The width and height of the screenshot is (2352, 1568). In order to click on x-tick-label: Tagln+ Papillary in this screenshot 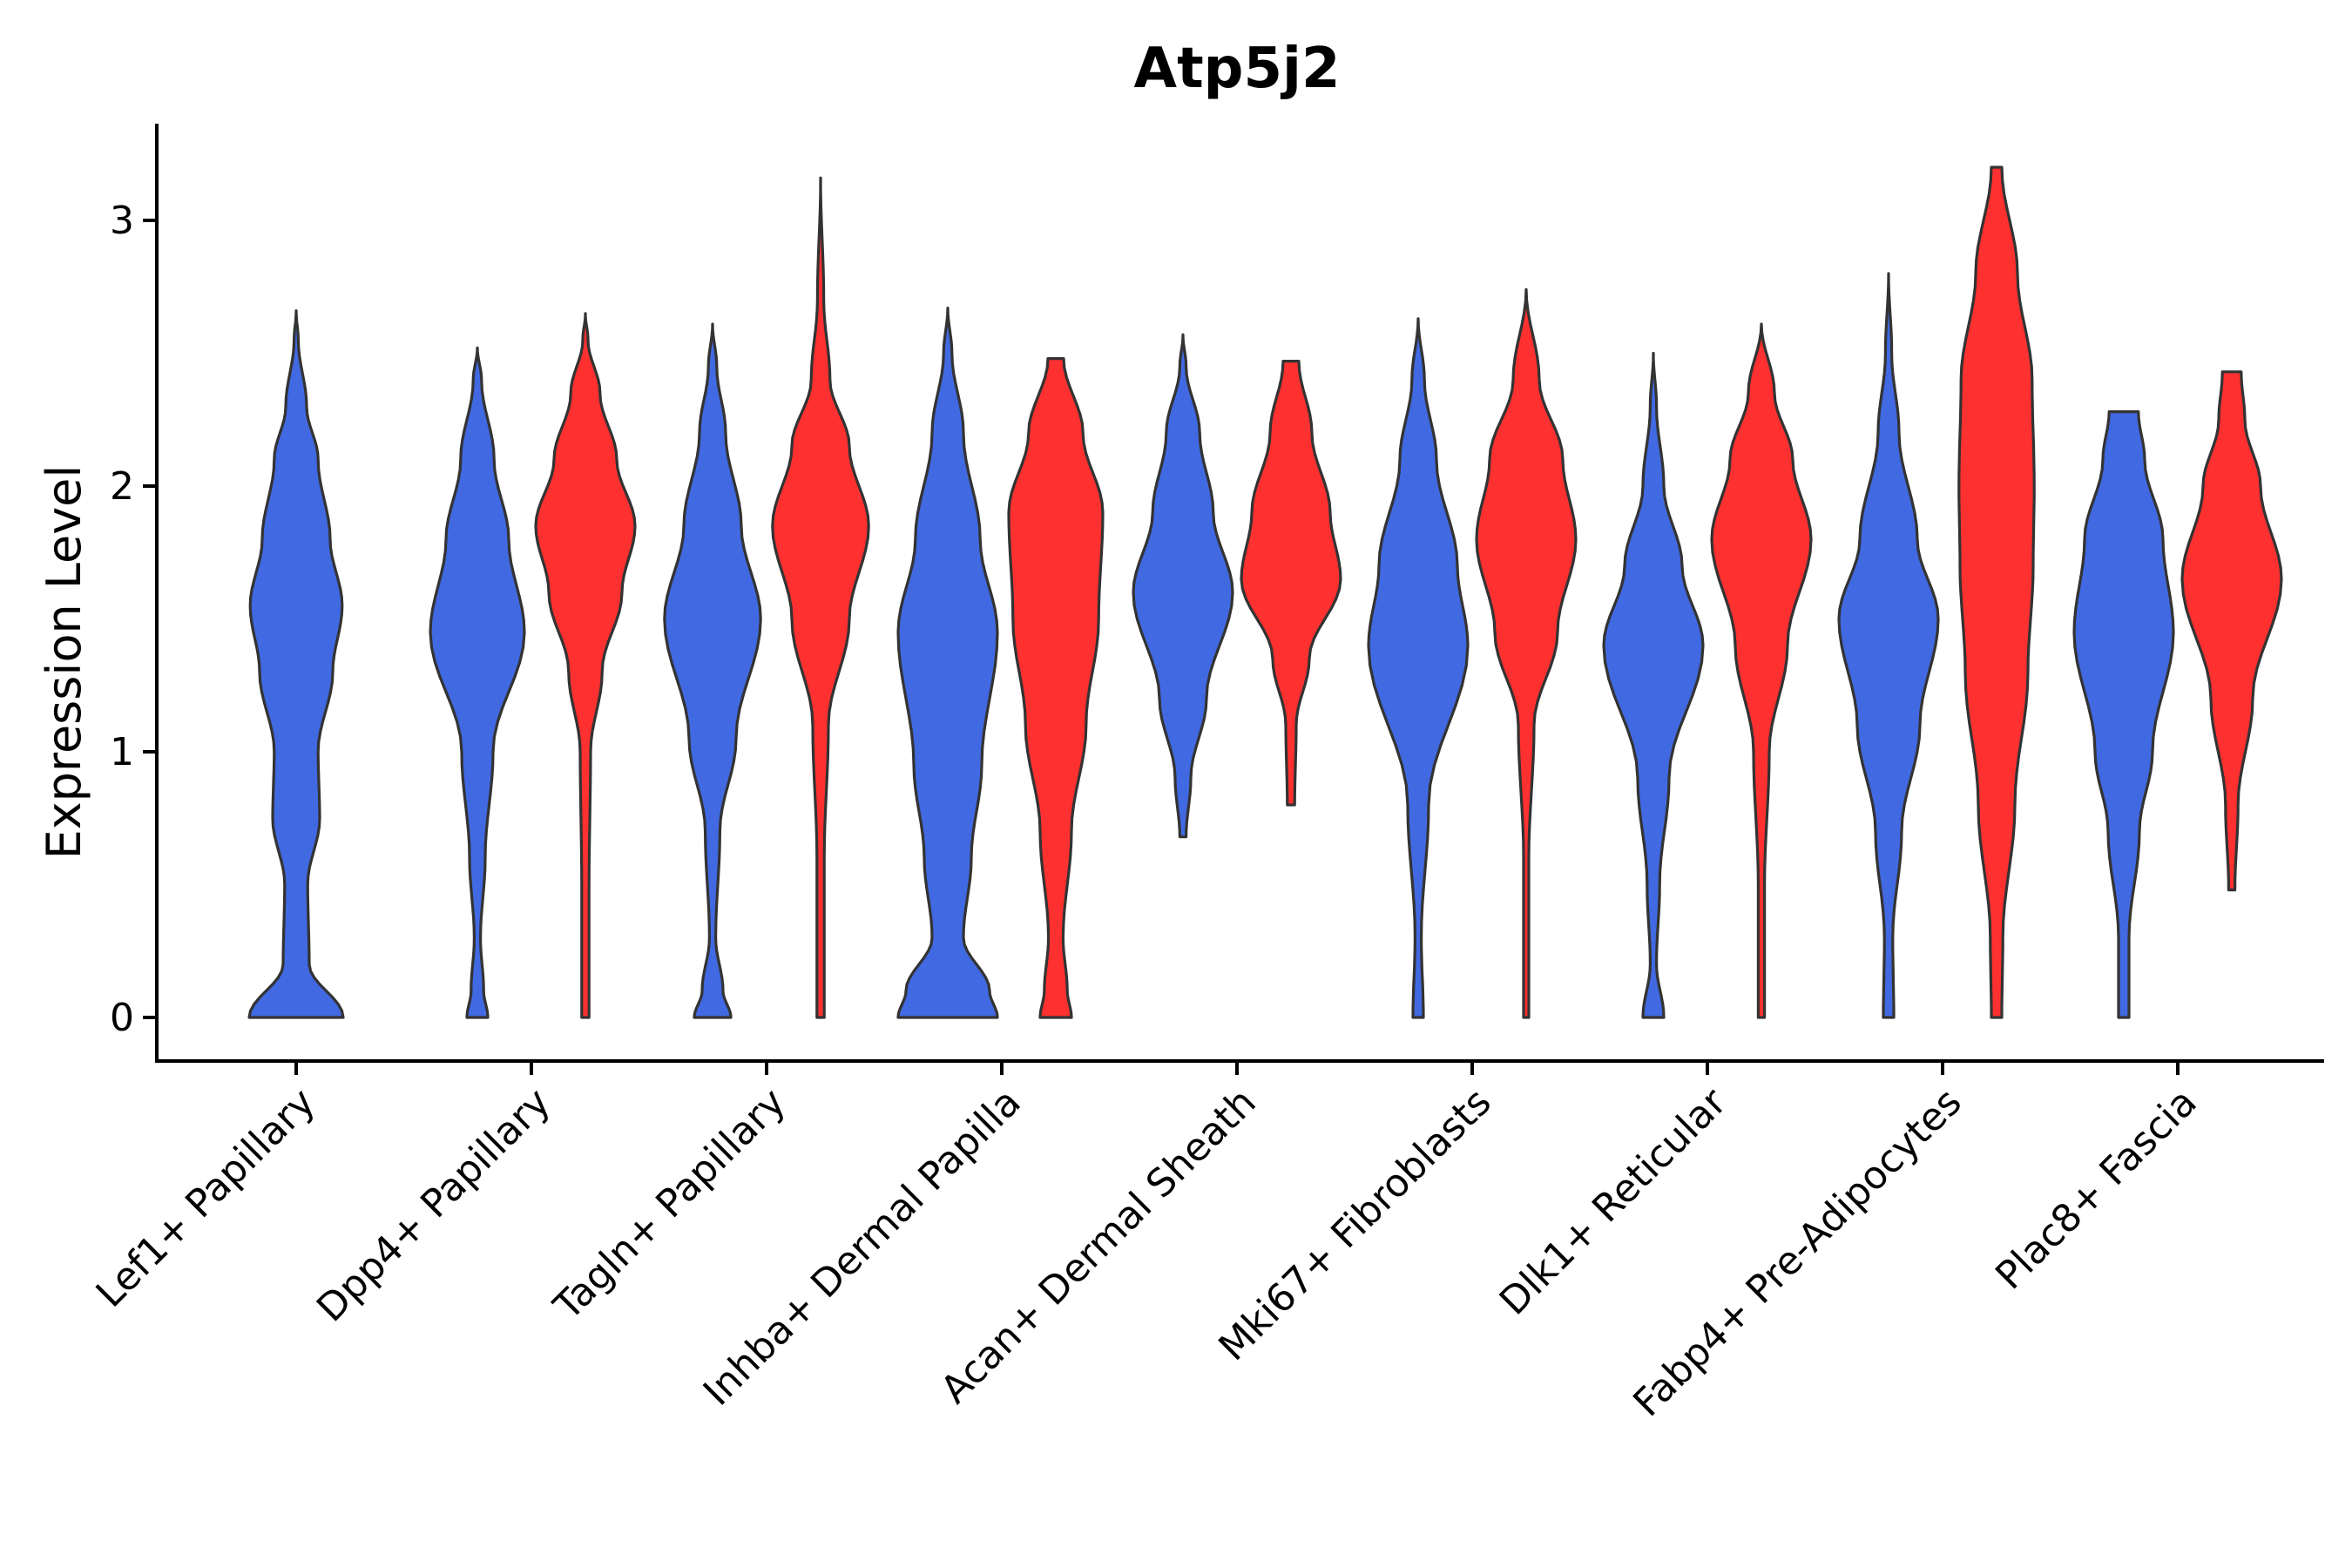, I will do `click(669, 1204)`.